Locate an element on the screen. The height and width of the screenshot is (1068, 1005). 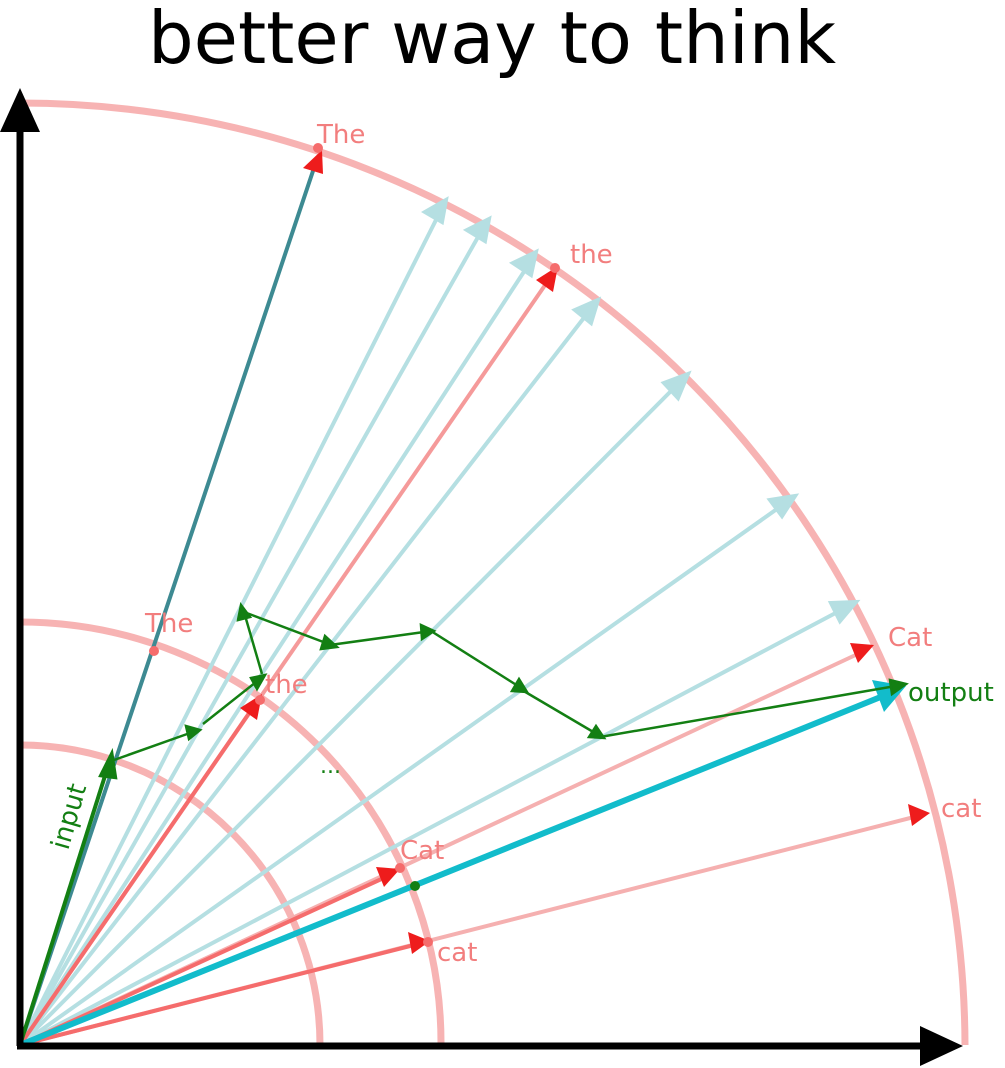
y-axis-arrowhead is located at coordinates (20, 110).